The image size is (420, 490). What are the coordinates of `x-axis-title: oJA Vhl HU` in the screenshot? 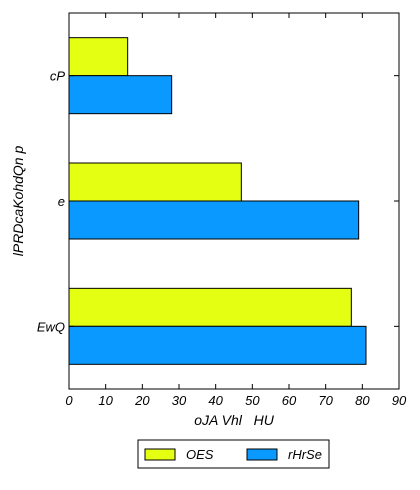 It's located at (234, 420).